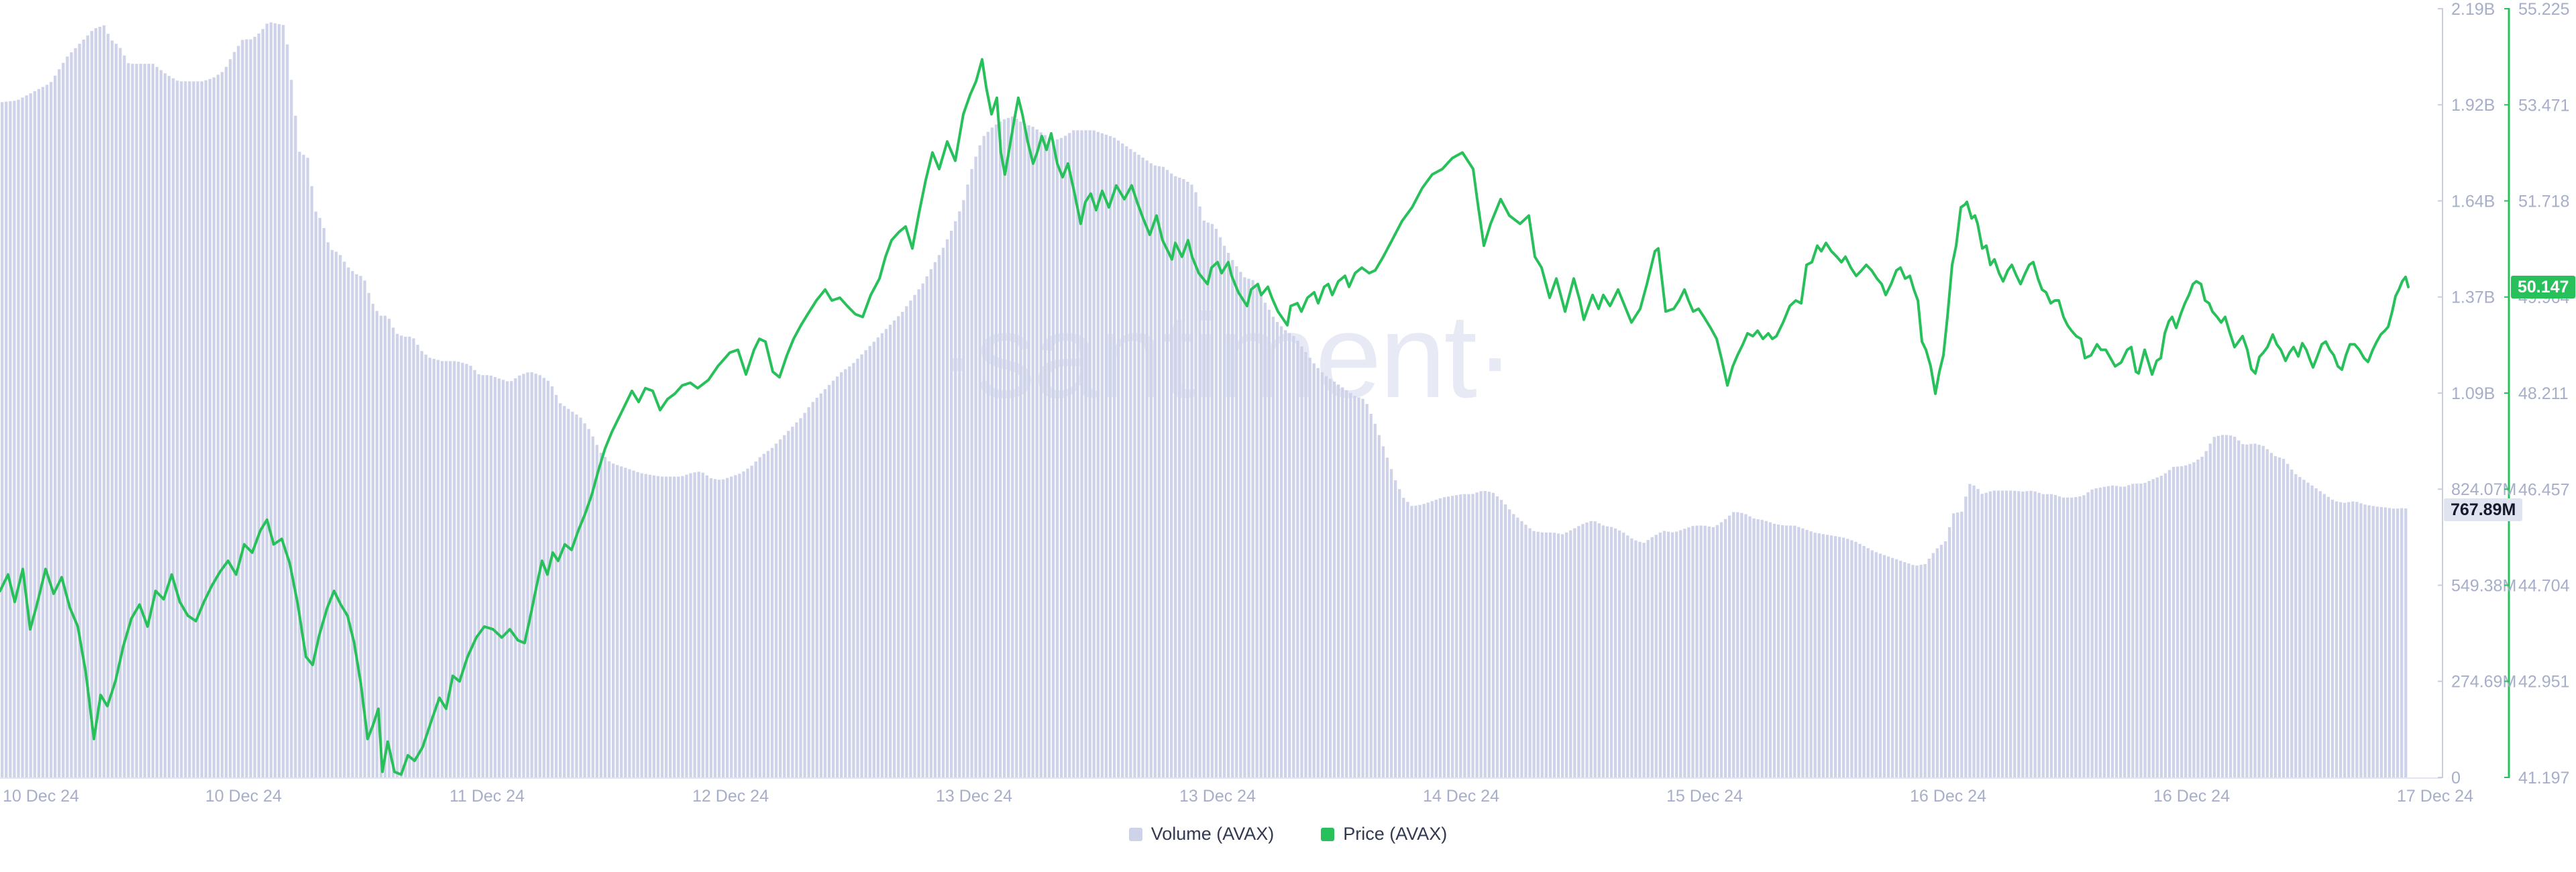 This screenshot has width=2576, height=872. I want to click on volume-axis-label: 1.92B, so click(2473, 106).